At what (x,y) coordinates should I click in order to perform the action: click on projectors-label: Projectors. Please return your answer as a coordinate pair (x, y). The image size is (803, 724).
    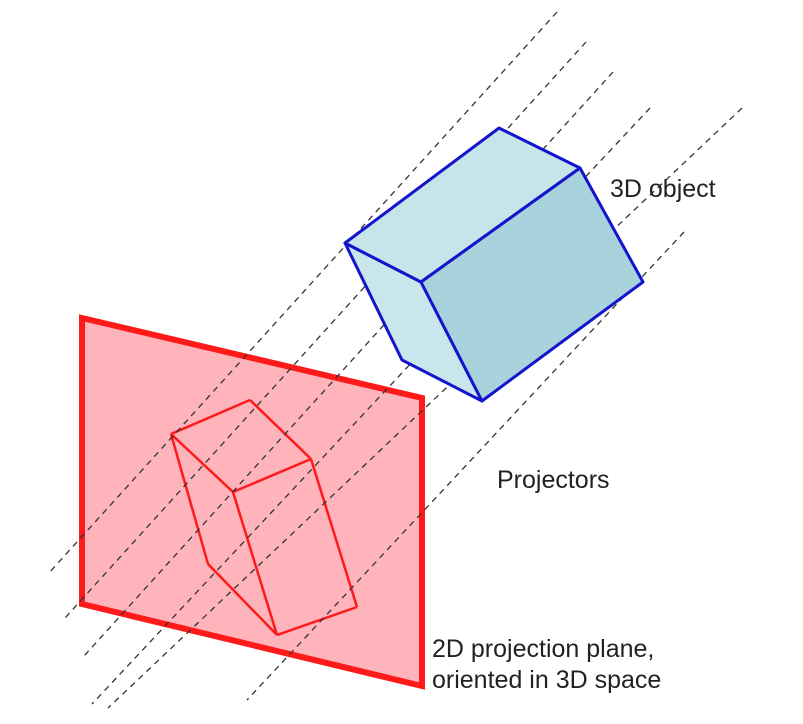
    Looking at the image, I should click on (553, 480).